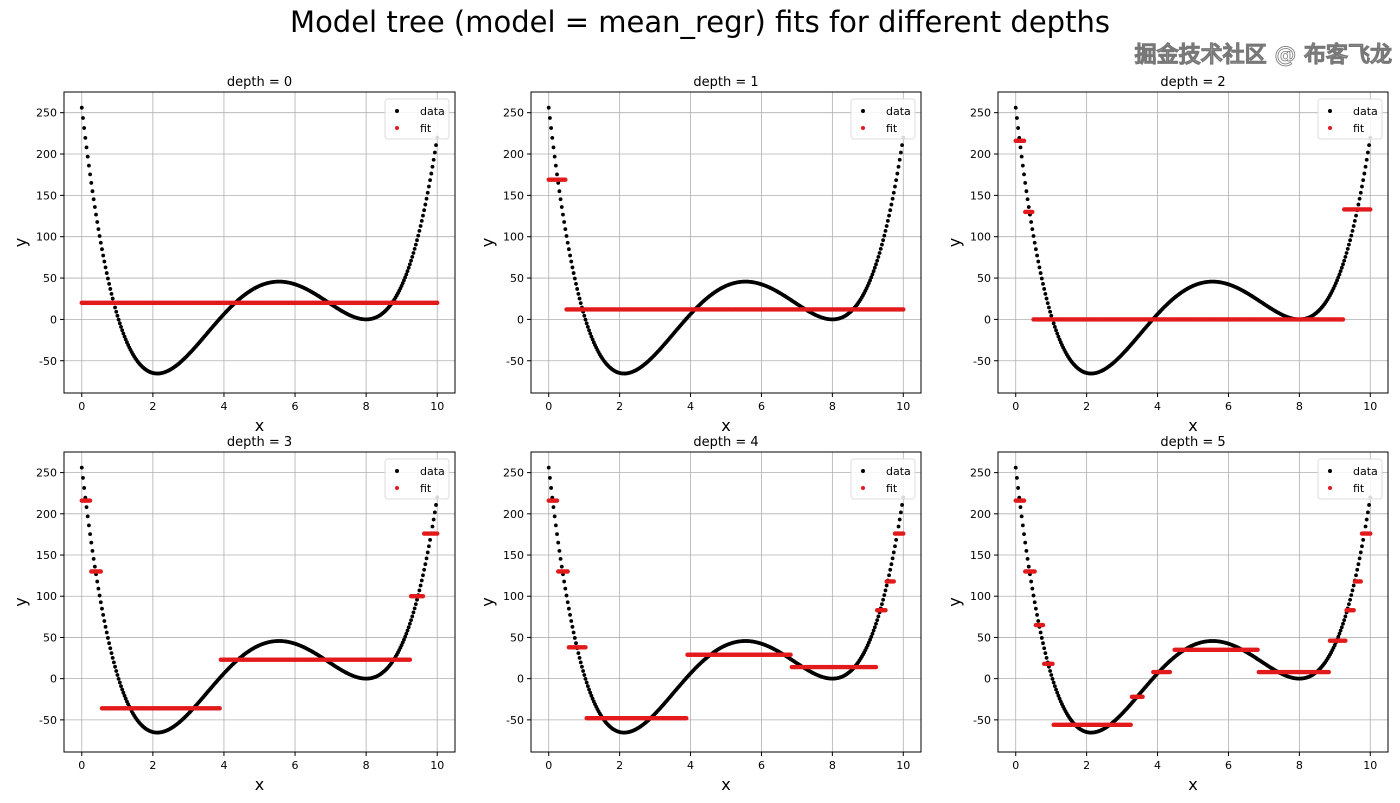 The image size is (1400, 803). I want to click on legend: data fit, so click(1350, 119).